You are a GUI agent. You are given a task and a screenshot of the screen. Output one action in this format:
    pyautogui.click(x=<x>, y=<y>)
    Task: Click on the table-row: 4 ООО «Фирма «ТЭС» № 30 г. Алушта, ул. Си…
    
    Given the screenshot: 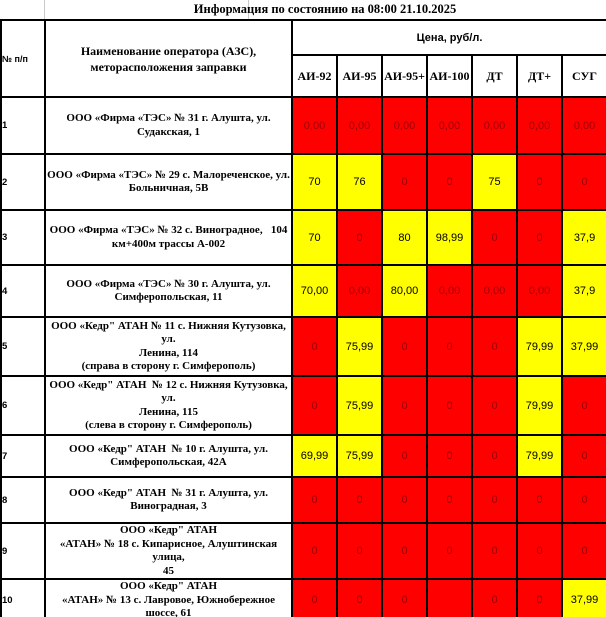 What is the action you would take?
    pyautogui.click(x=303, y=291)
    